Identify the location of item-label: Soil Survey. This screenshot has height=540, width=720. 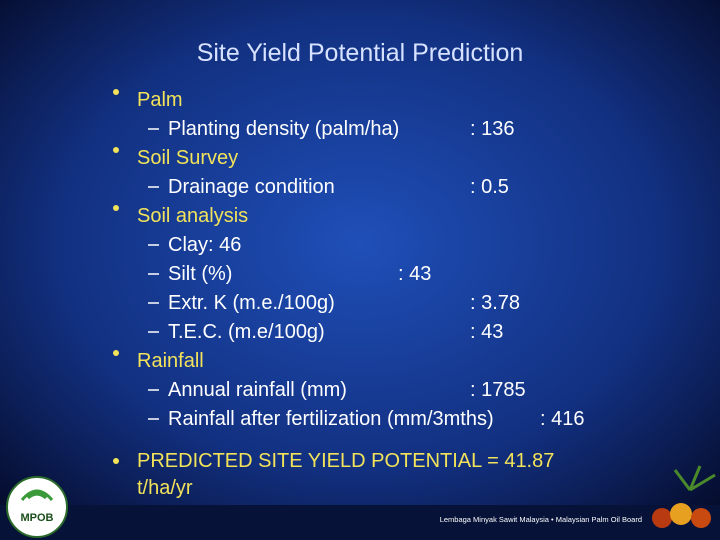
(187, 158).